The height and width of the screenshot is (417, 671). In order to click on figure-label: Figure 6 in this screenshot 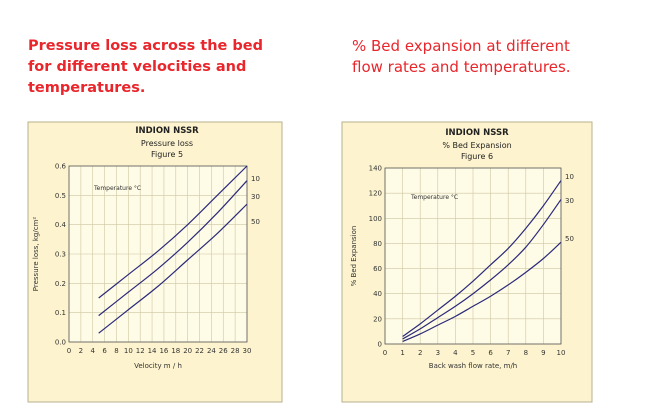, I will do `click(477, 156)`.